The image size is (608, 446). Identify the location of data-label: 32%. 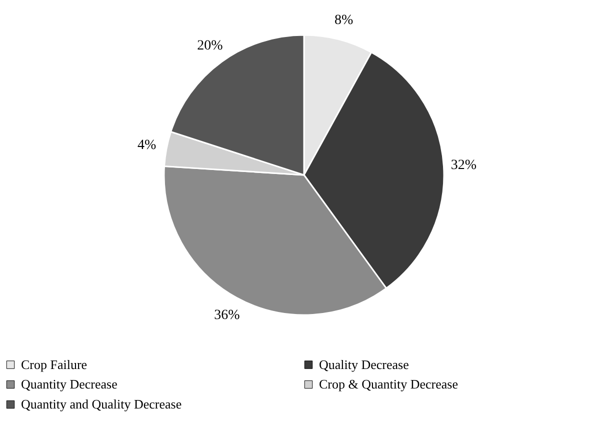
(463, 165).